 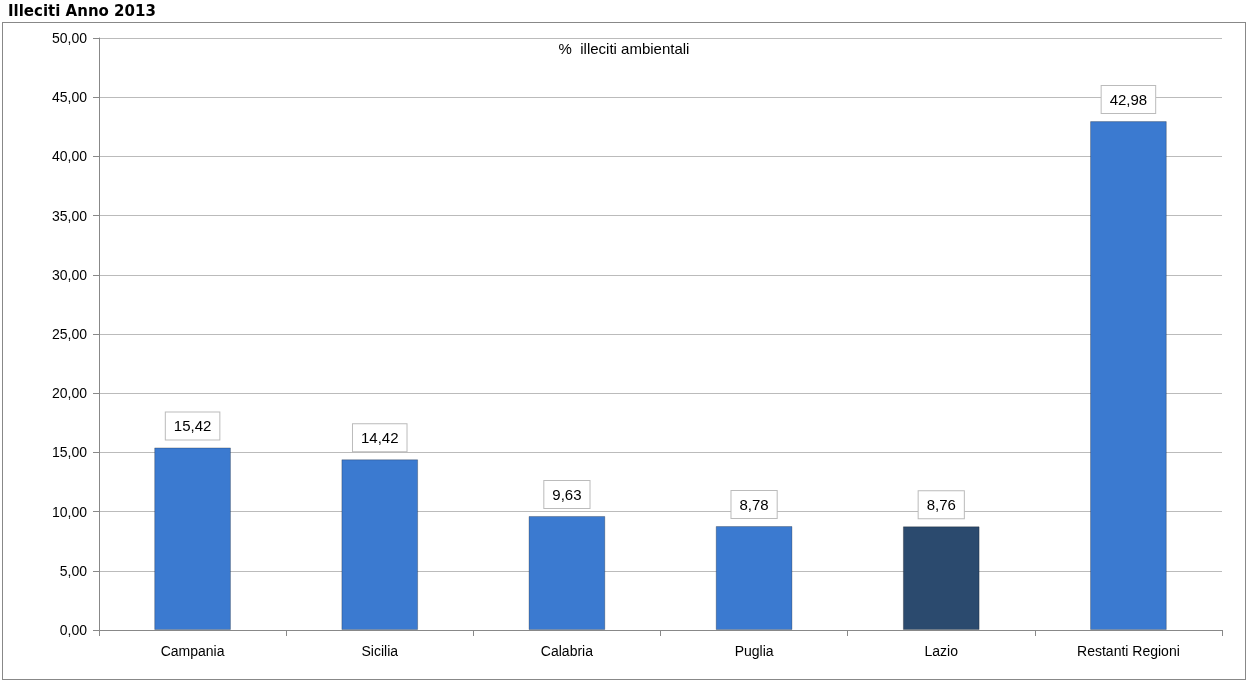 I want to click on x-tick-label: Campania, so click(x=192, y=651).